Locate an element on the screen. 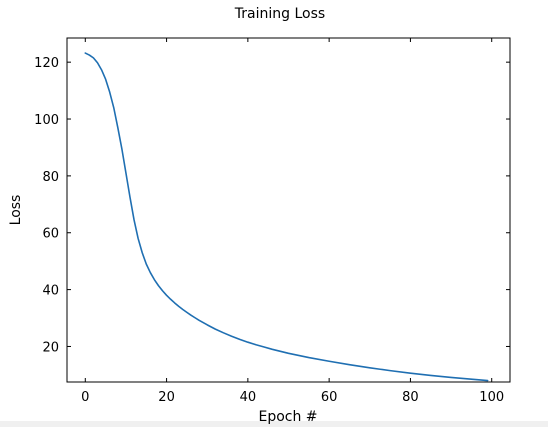  x-tick-label: 40 is located at coordinates (248, 397).